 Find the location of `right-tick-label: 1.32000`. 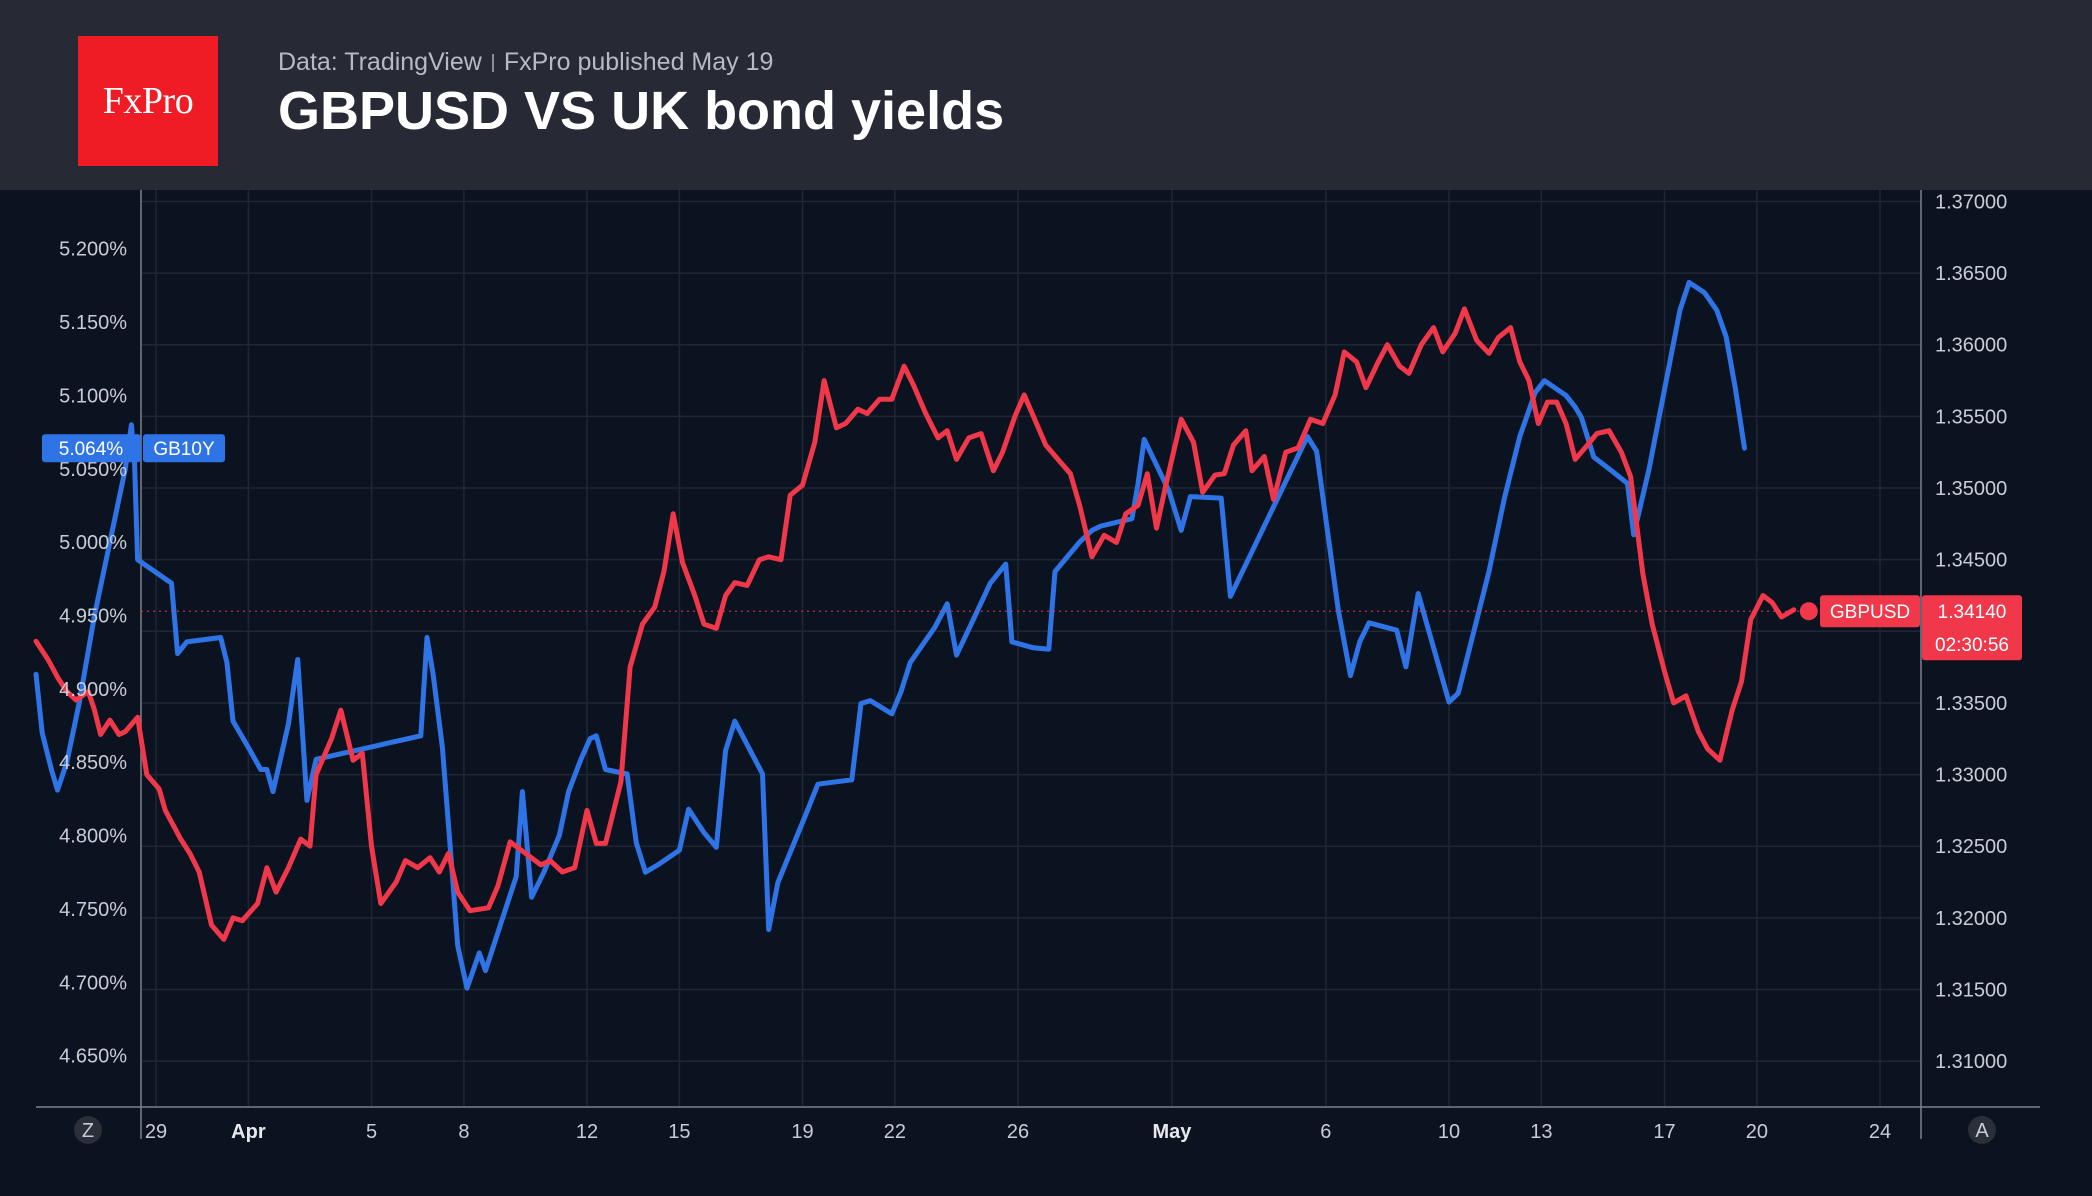

right-tick-label: 1.32000 is located at coordinates (1971, 919).